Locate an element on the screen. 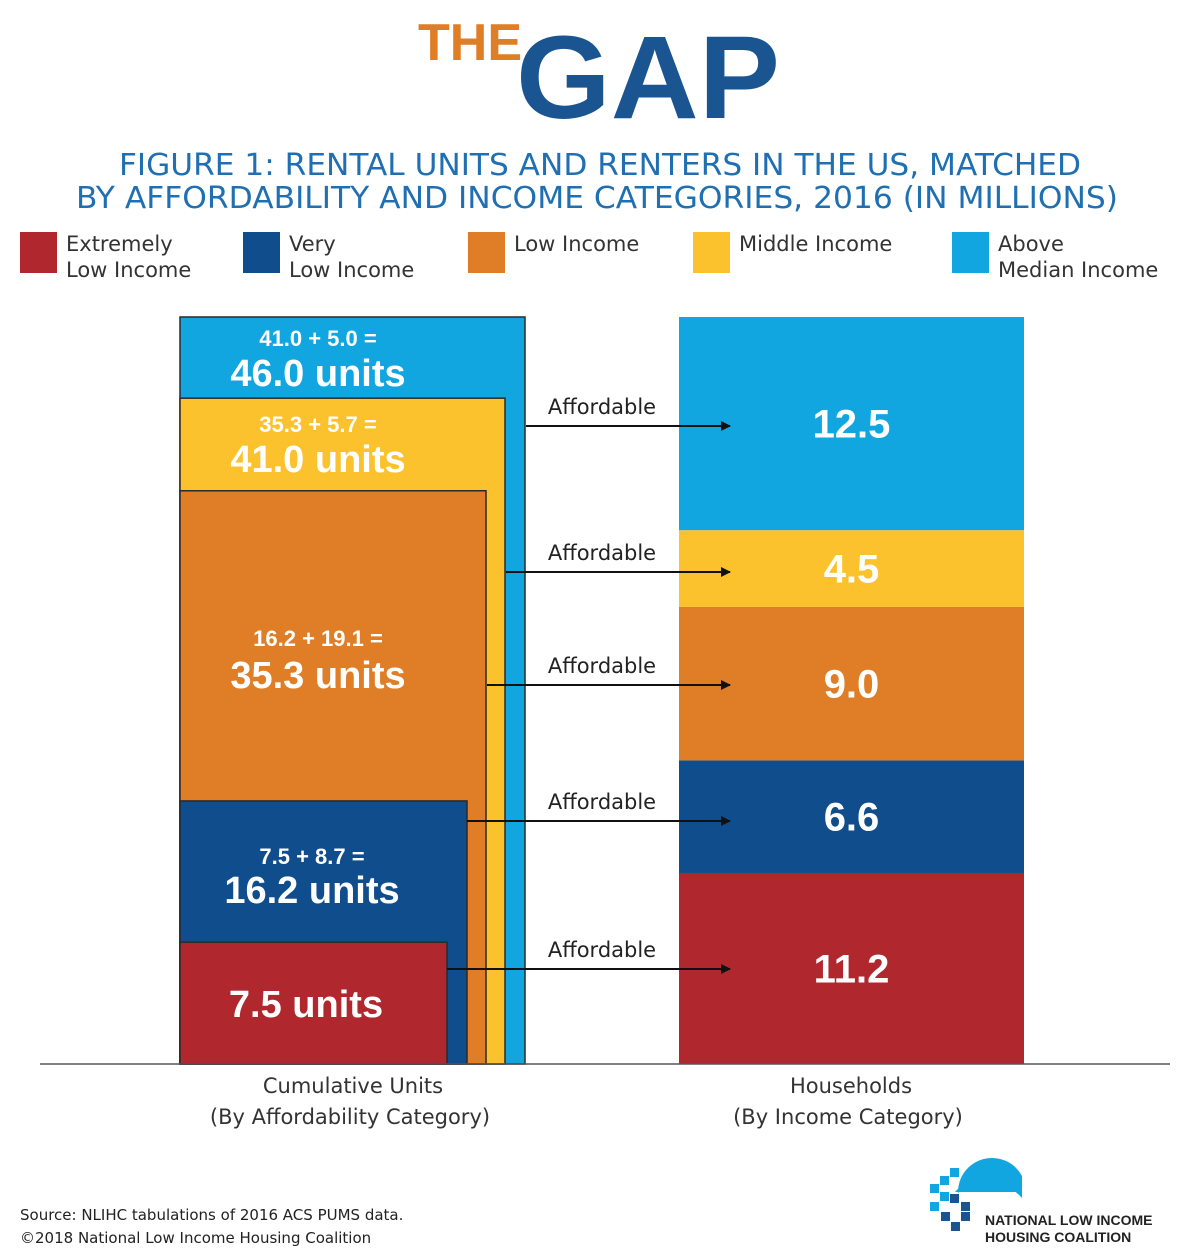 The height and width of the screenshot is (1260, 1200). household-value-middle: 4.5 is located at coordinates (852, 570).